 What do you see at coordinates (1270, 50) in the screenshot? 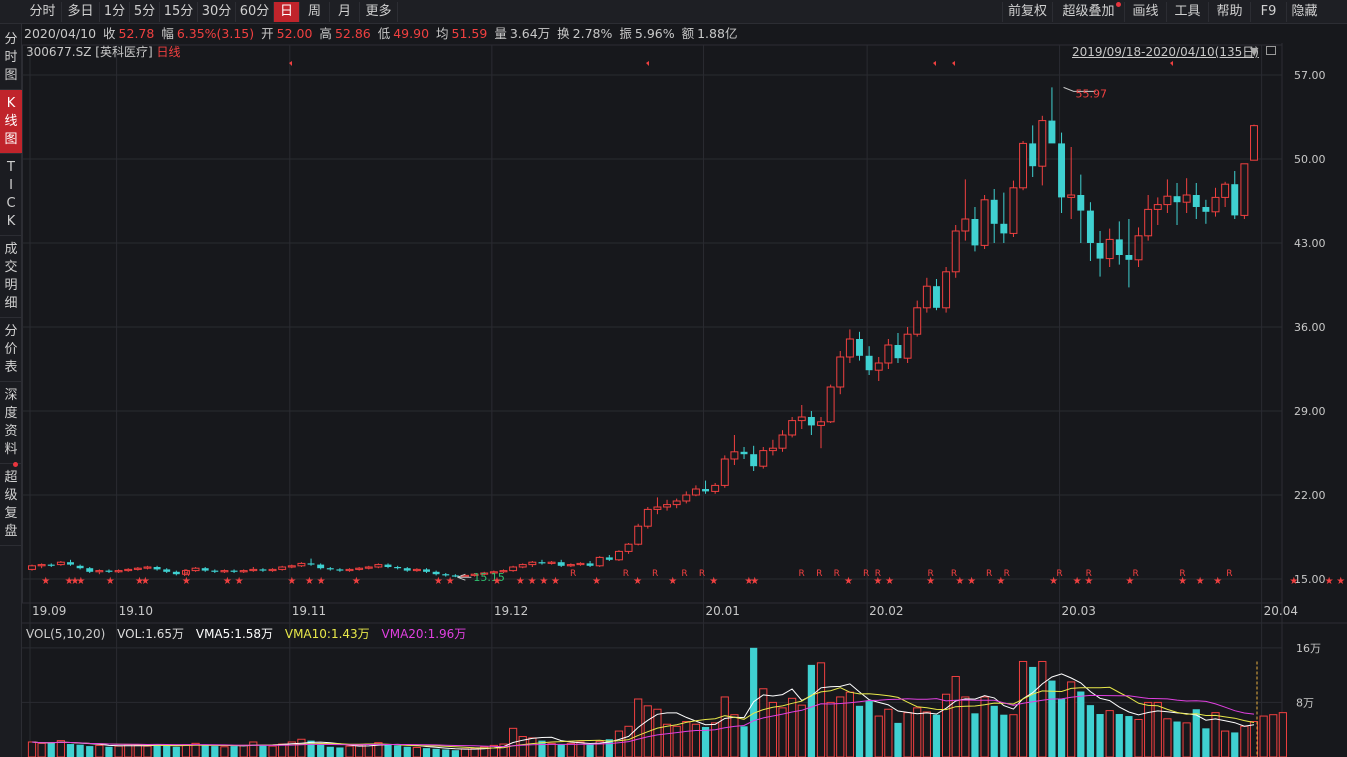
I see `window-icon` at bounding box center [1270, 50].